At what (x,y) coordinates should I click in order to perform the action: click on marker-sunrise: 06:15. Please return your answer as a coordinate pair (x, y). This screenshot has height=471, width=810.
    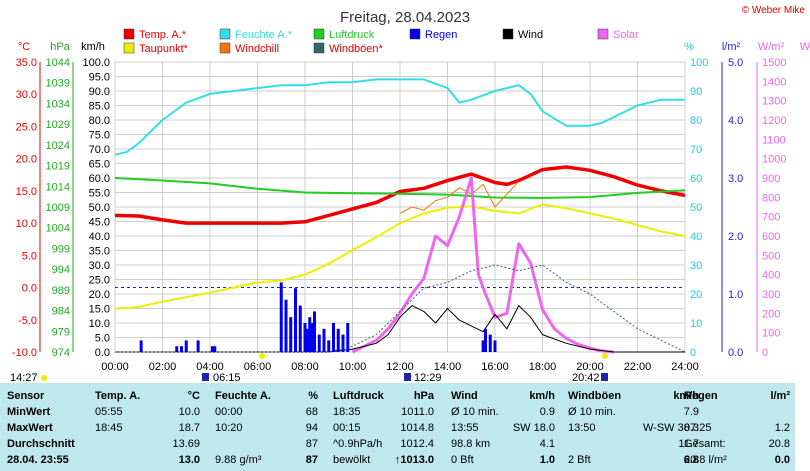
    Looking at the image, I should click on (227, 377).